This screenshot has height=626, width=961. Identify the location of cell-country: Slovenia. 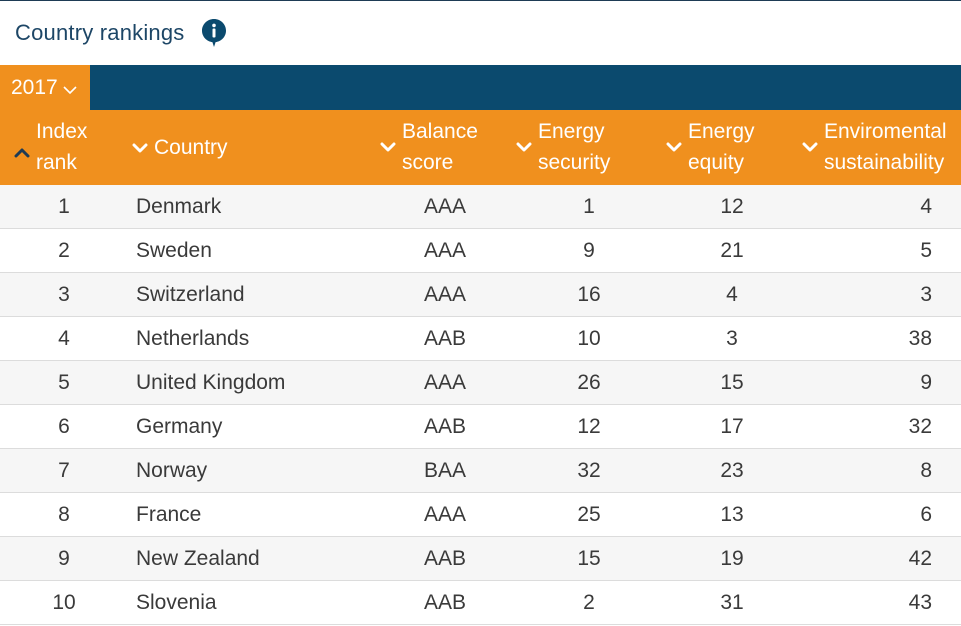
(176, 602).